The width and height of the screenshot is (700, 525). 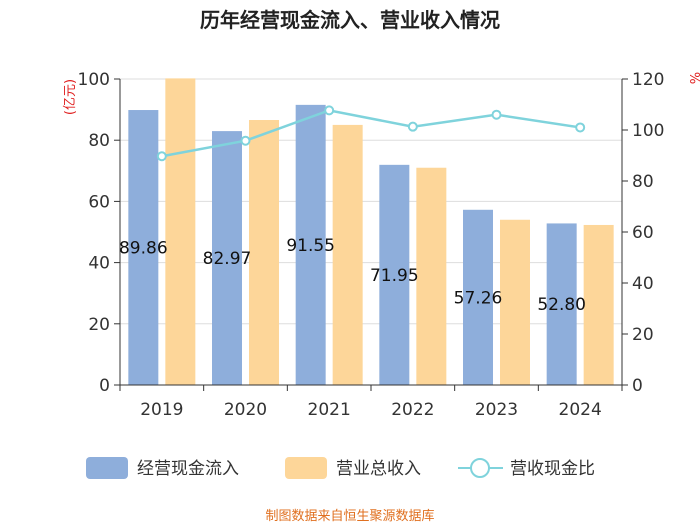 I want to click on data-label-cash-inflow-2022: 71.95, so click(x=394, y=276).